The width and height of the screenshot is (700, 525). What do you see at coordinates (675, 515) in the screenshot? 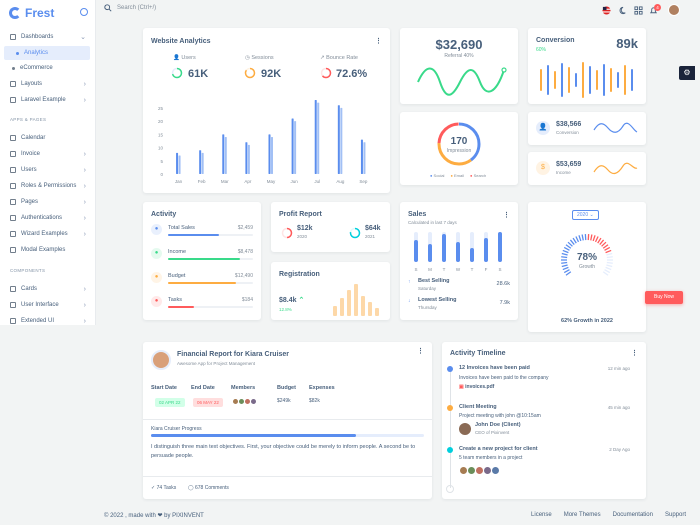
I see `footer-link-support: Support` at bounding box center [675, 515].